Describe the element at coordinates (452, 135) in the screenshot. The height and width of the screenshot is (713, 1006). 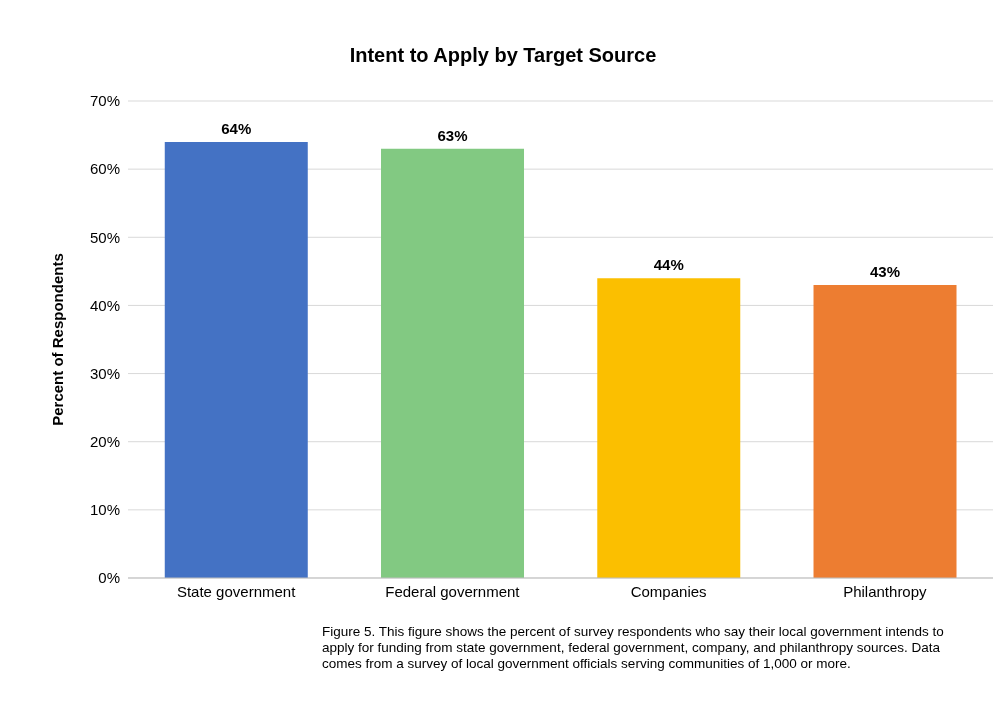
I see `data-label: 63%` at that location.